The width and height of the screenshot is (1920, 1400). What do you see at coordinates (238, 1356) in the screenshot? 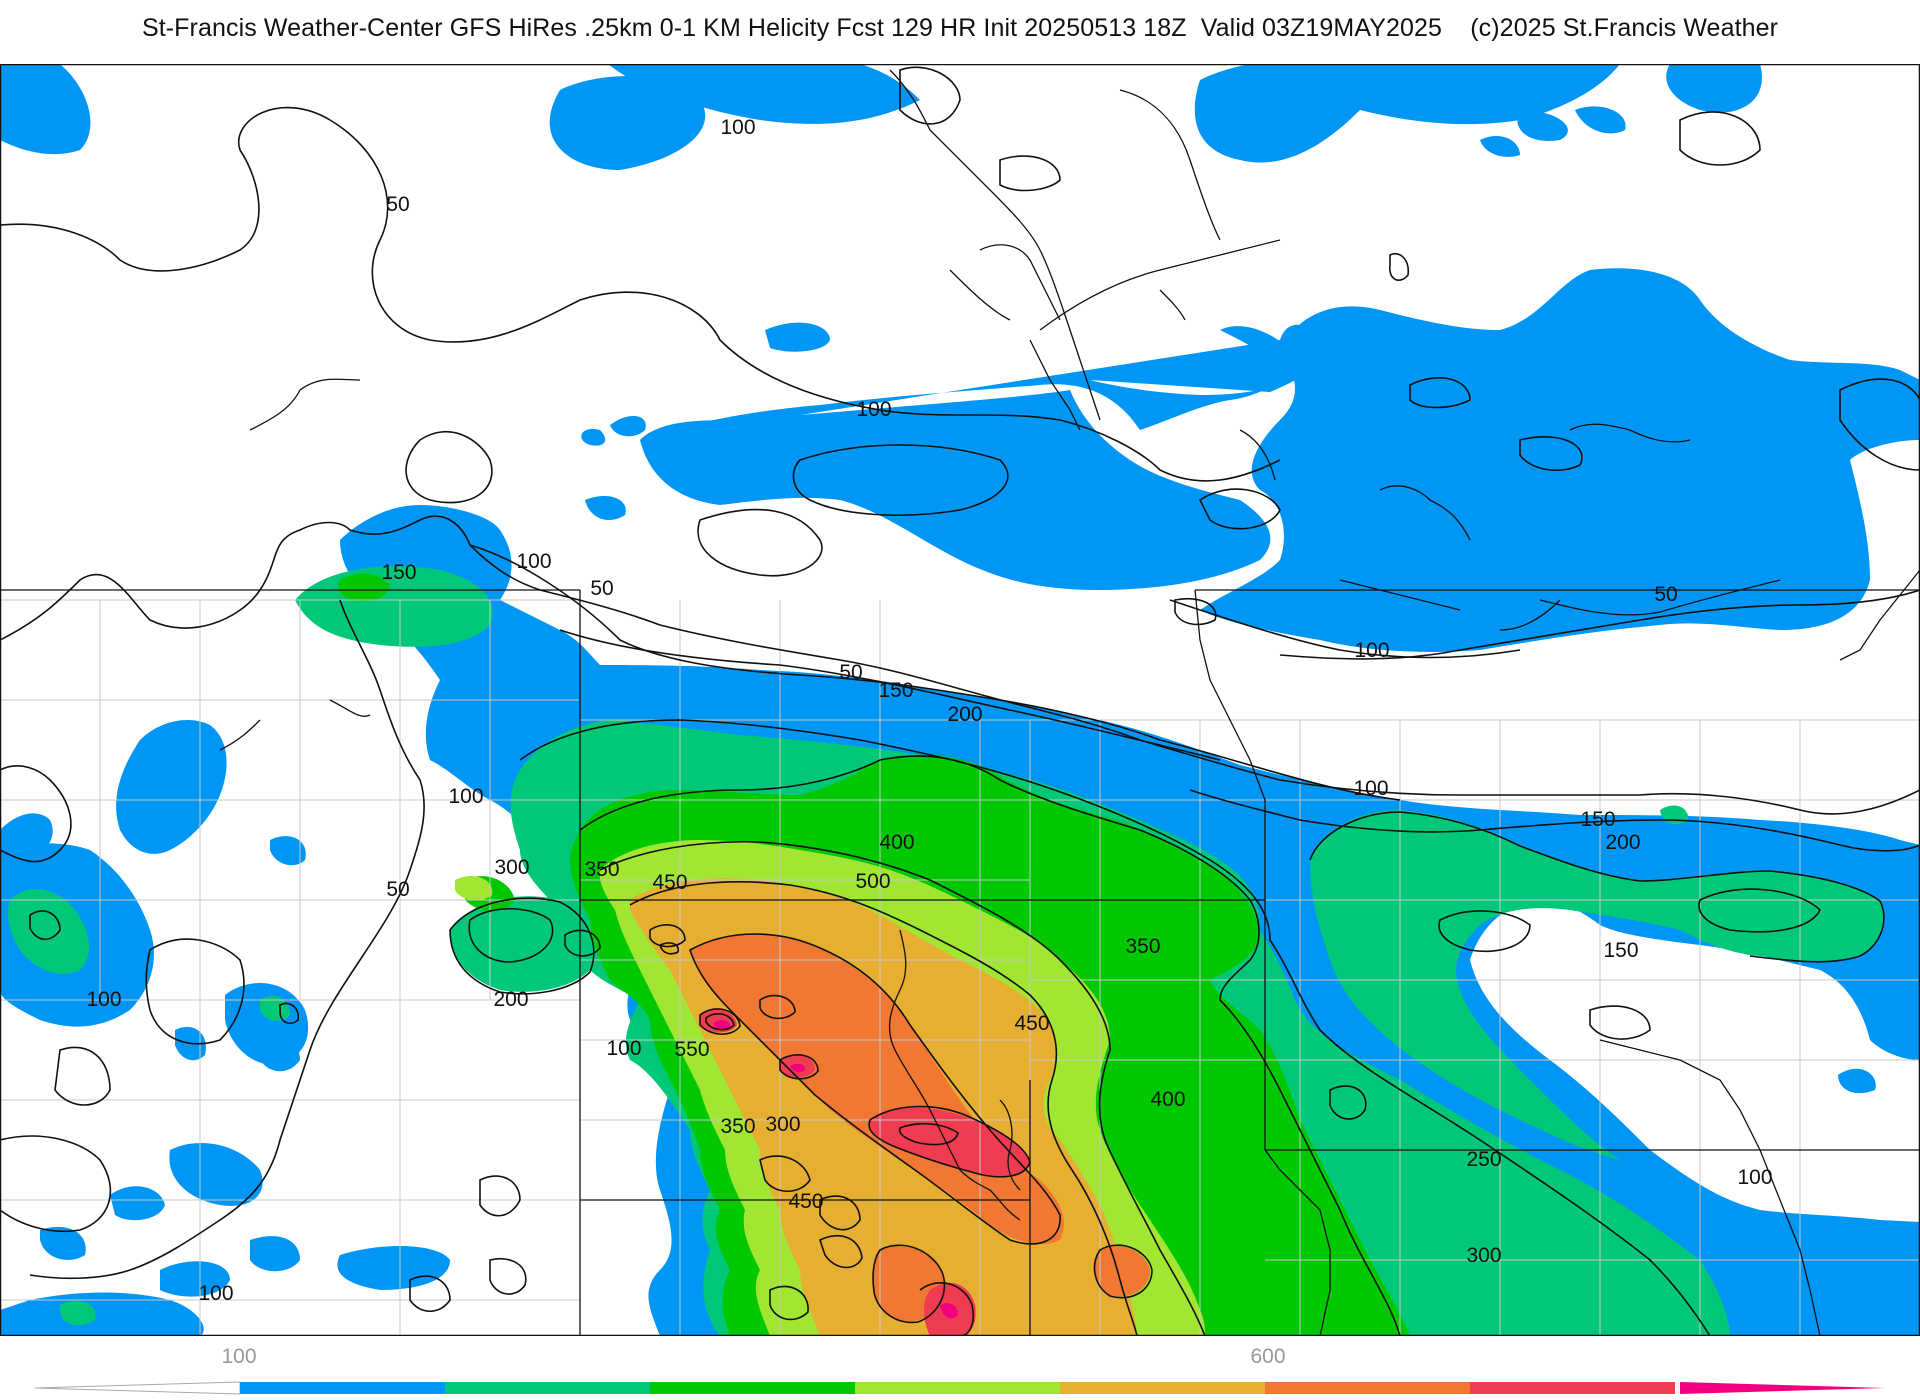
I see `colorbar-tick-label: 100` at bounding box center [238, 1356].